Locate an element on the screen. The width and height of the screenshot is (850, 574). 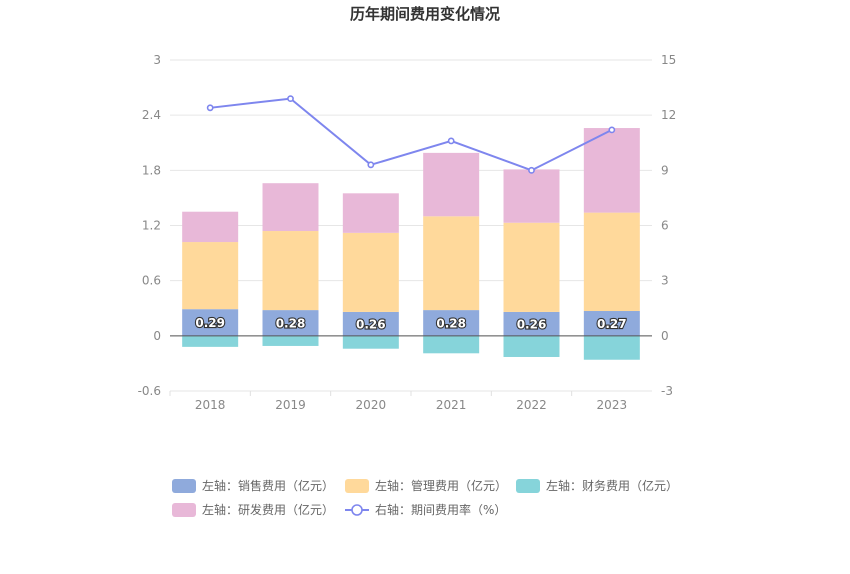
rate-line is located at coordinates (411, 134).